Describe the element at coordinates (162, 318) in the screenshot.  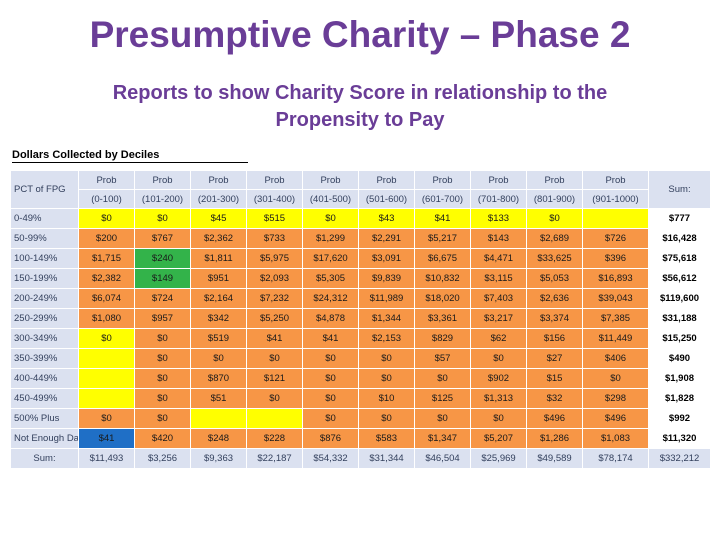
I see `data-cell: $957` at that location.